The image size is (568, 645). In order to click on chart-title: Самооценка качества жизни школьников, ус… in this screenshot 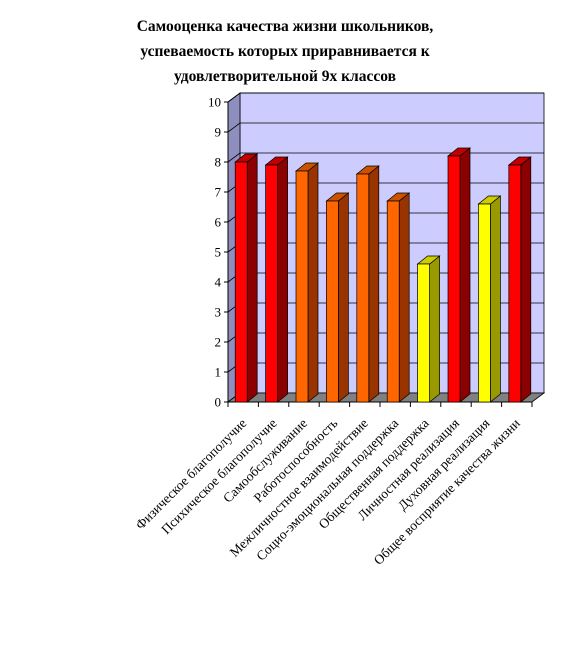, I will do `click(285, 51)`.